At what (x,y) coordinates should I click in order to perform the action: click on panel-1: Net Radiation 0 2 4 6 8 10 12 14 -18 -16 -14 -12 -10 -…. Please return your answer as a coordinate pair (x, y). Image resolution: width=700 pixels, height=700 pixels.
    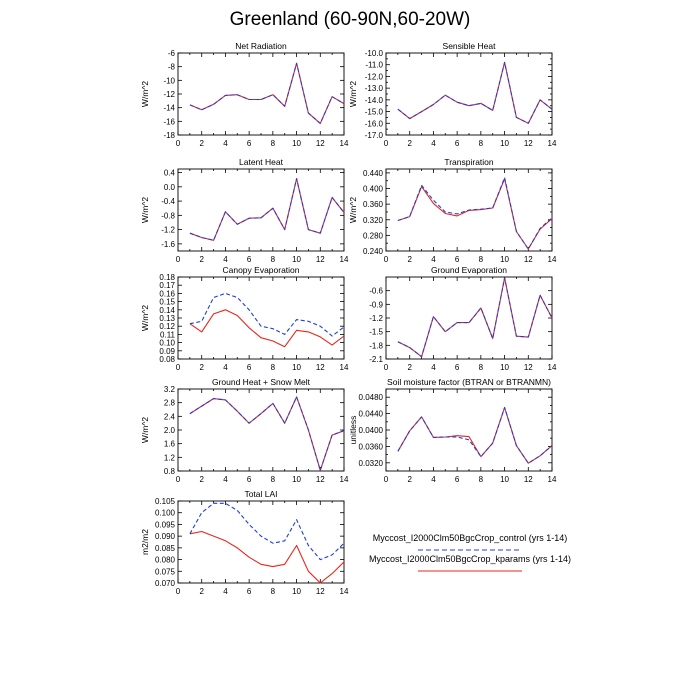
    Looking at the image, I should click on (244, 94).